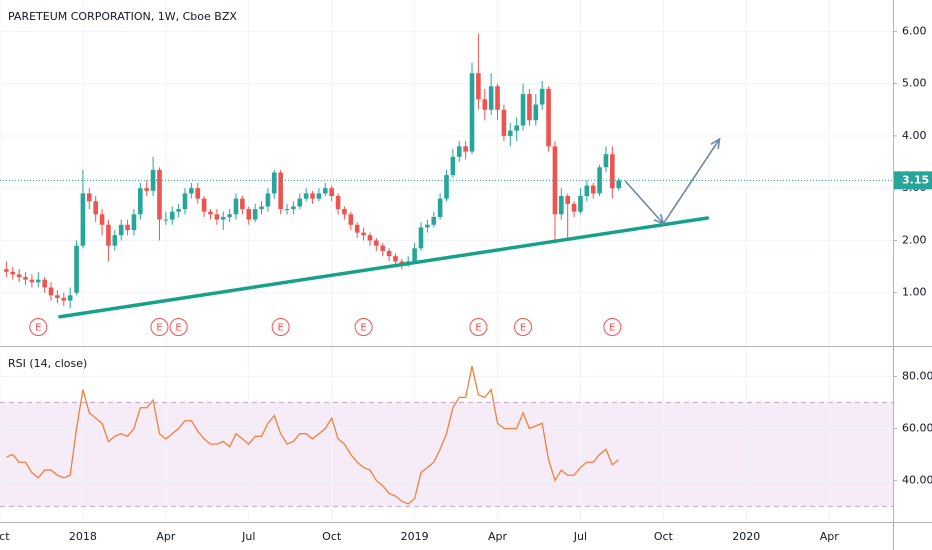 The width and height of the screenshot is (932, 550). What do you see at coordinates (917, 428) in the screenshot?
I see `rsi-tick-label: 60.00` at bounding box center [917, 428].